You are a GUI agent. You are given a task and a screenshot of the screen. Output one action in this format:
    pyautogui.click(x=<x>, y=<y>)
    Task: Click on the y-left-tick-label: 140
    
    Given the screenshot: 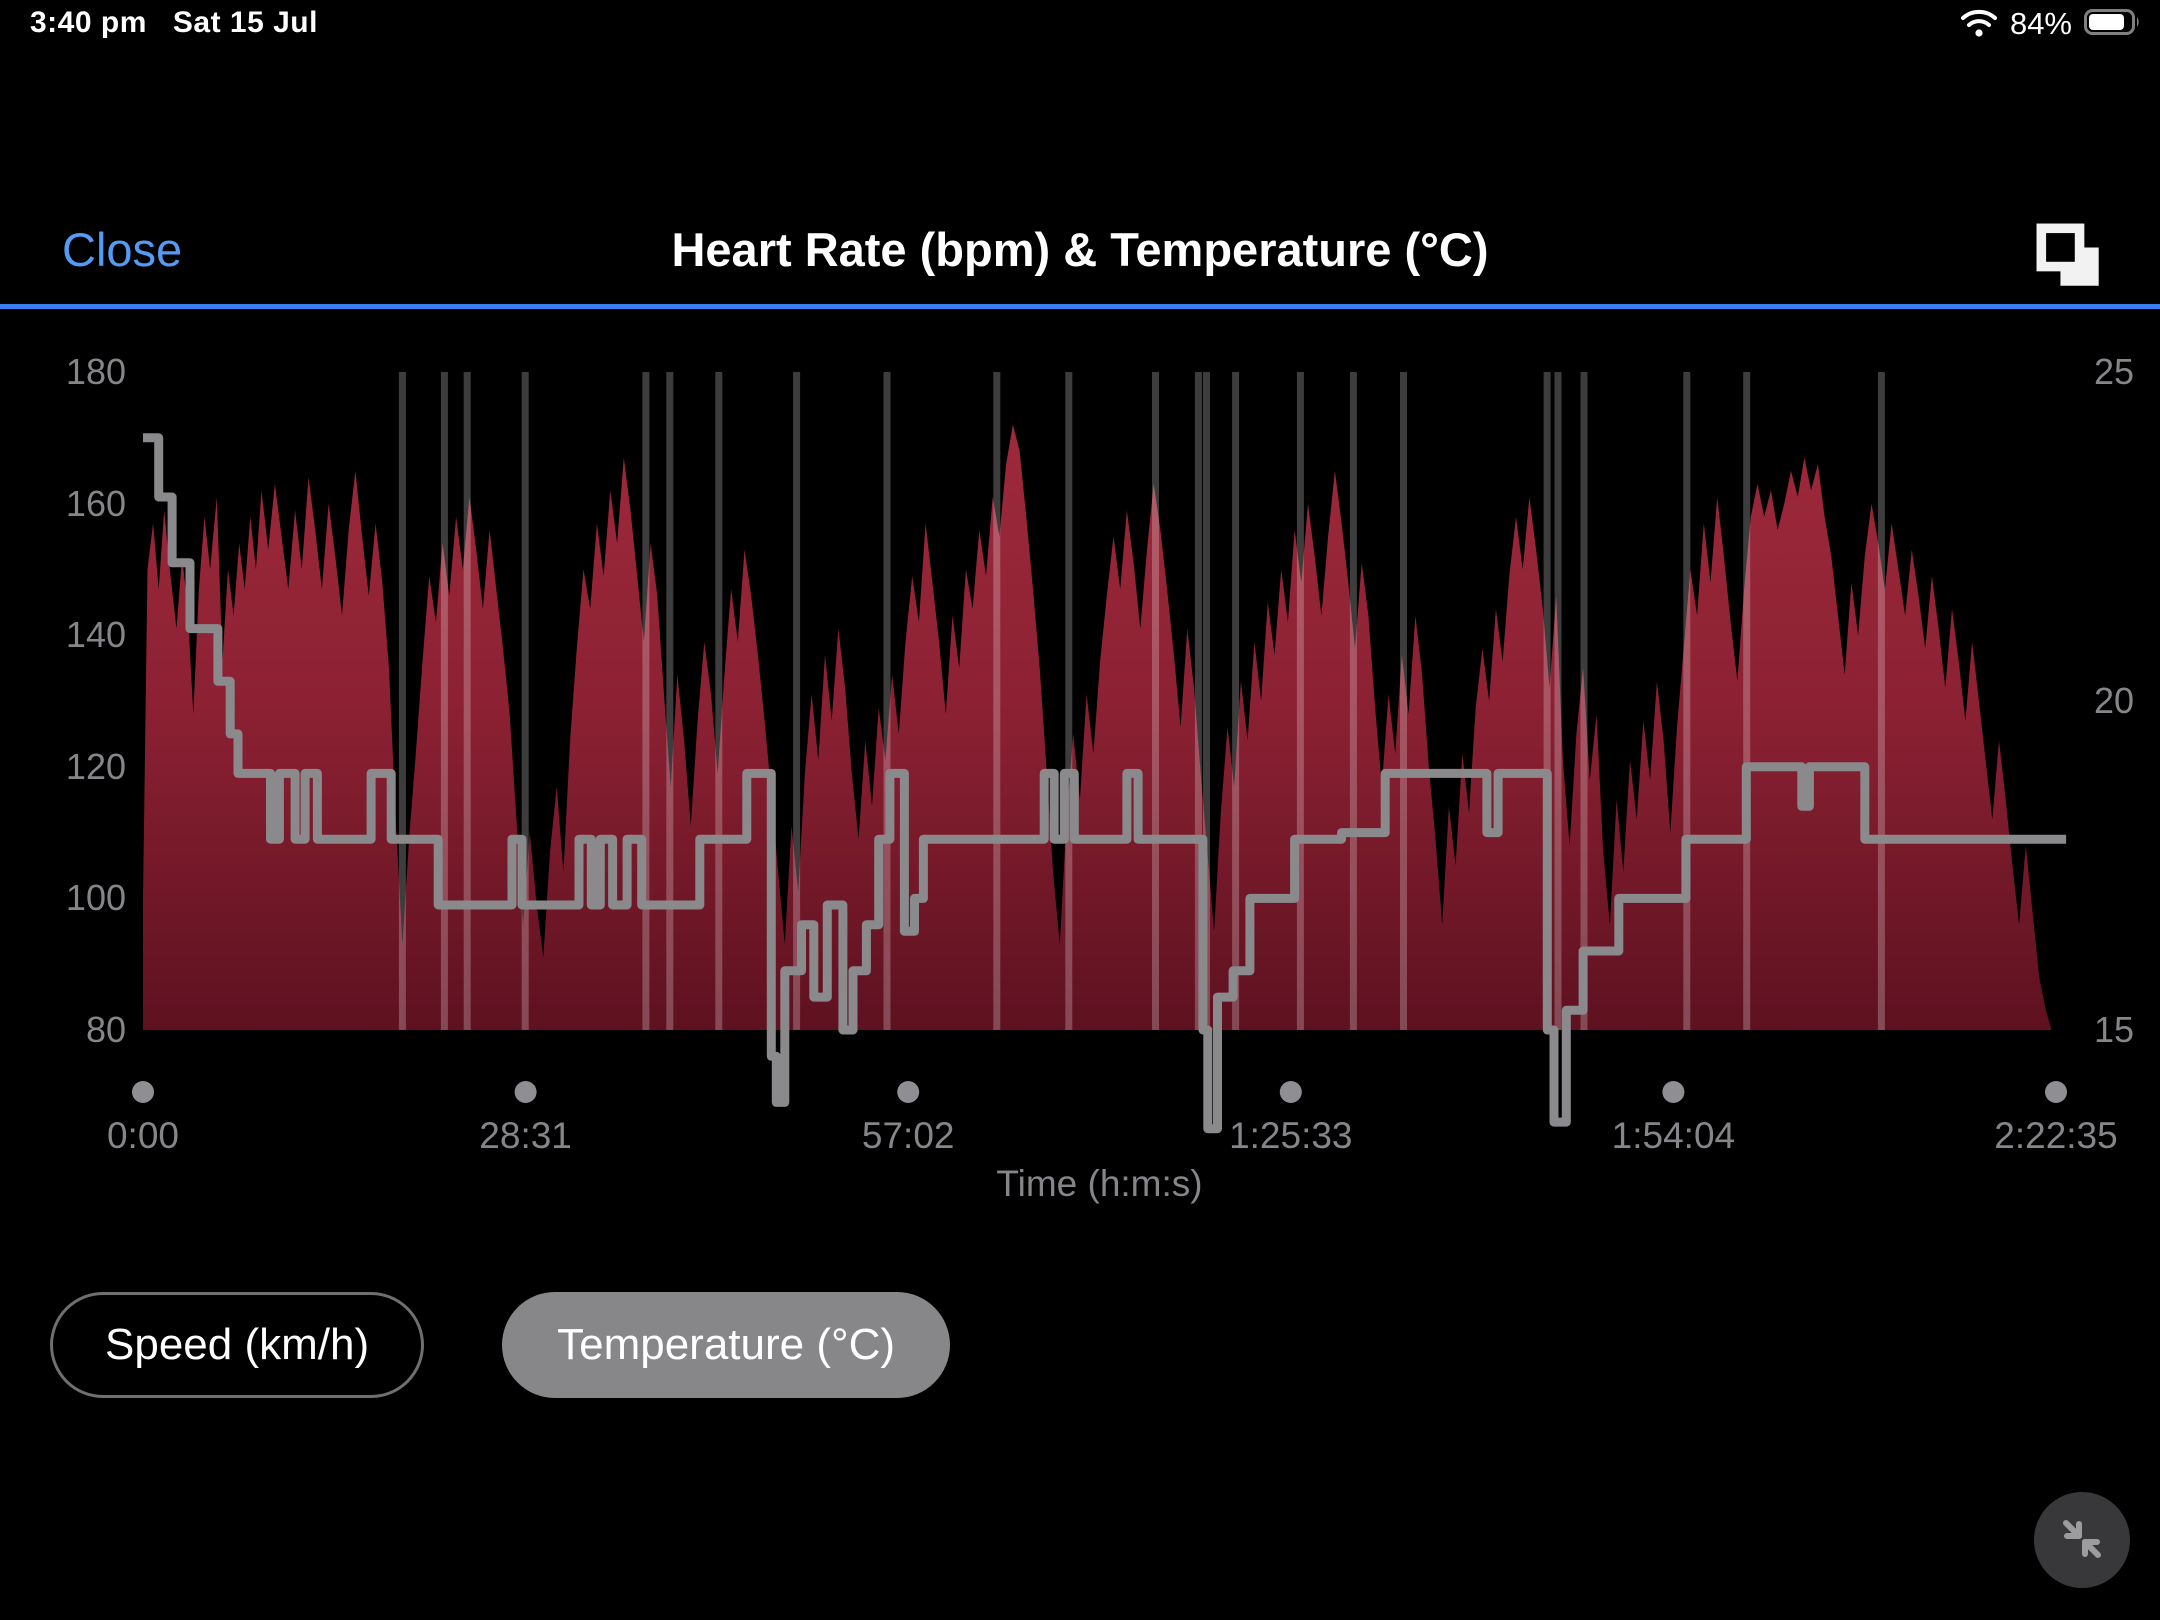 What is the action you would take?
    pyautogui.click(x=96, y=634)
    